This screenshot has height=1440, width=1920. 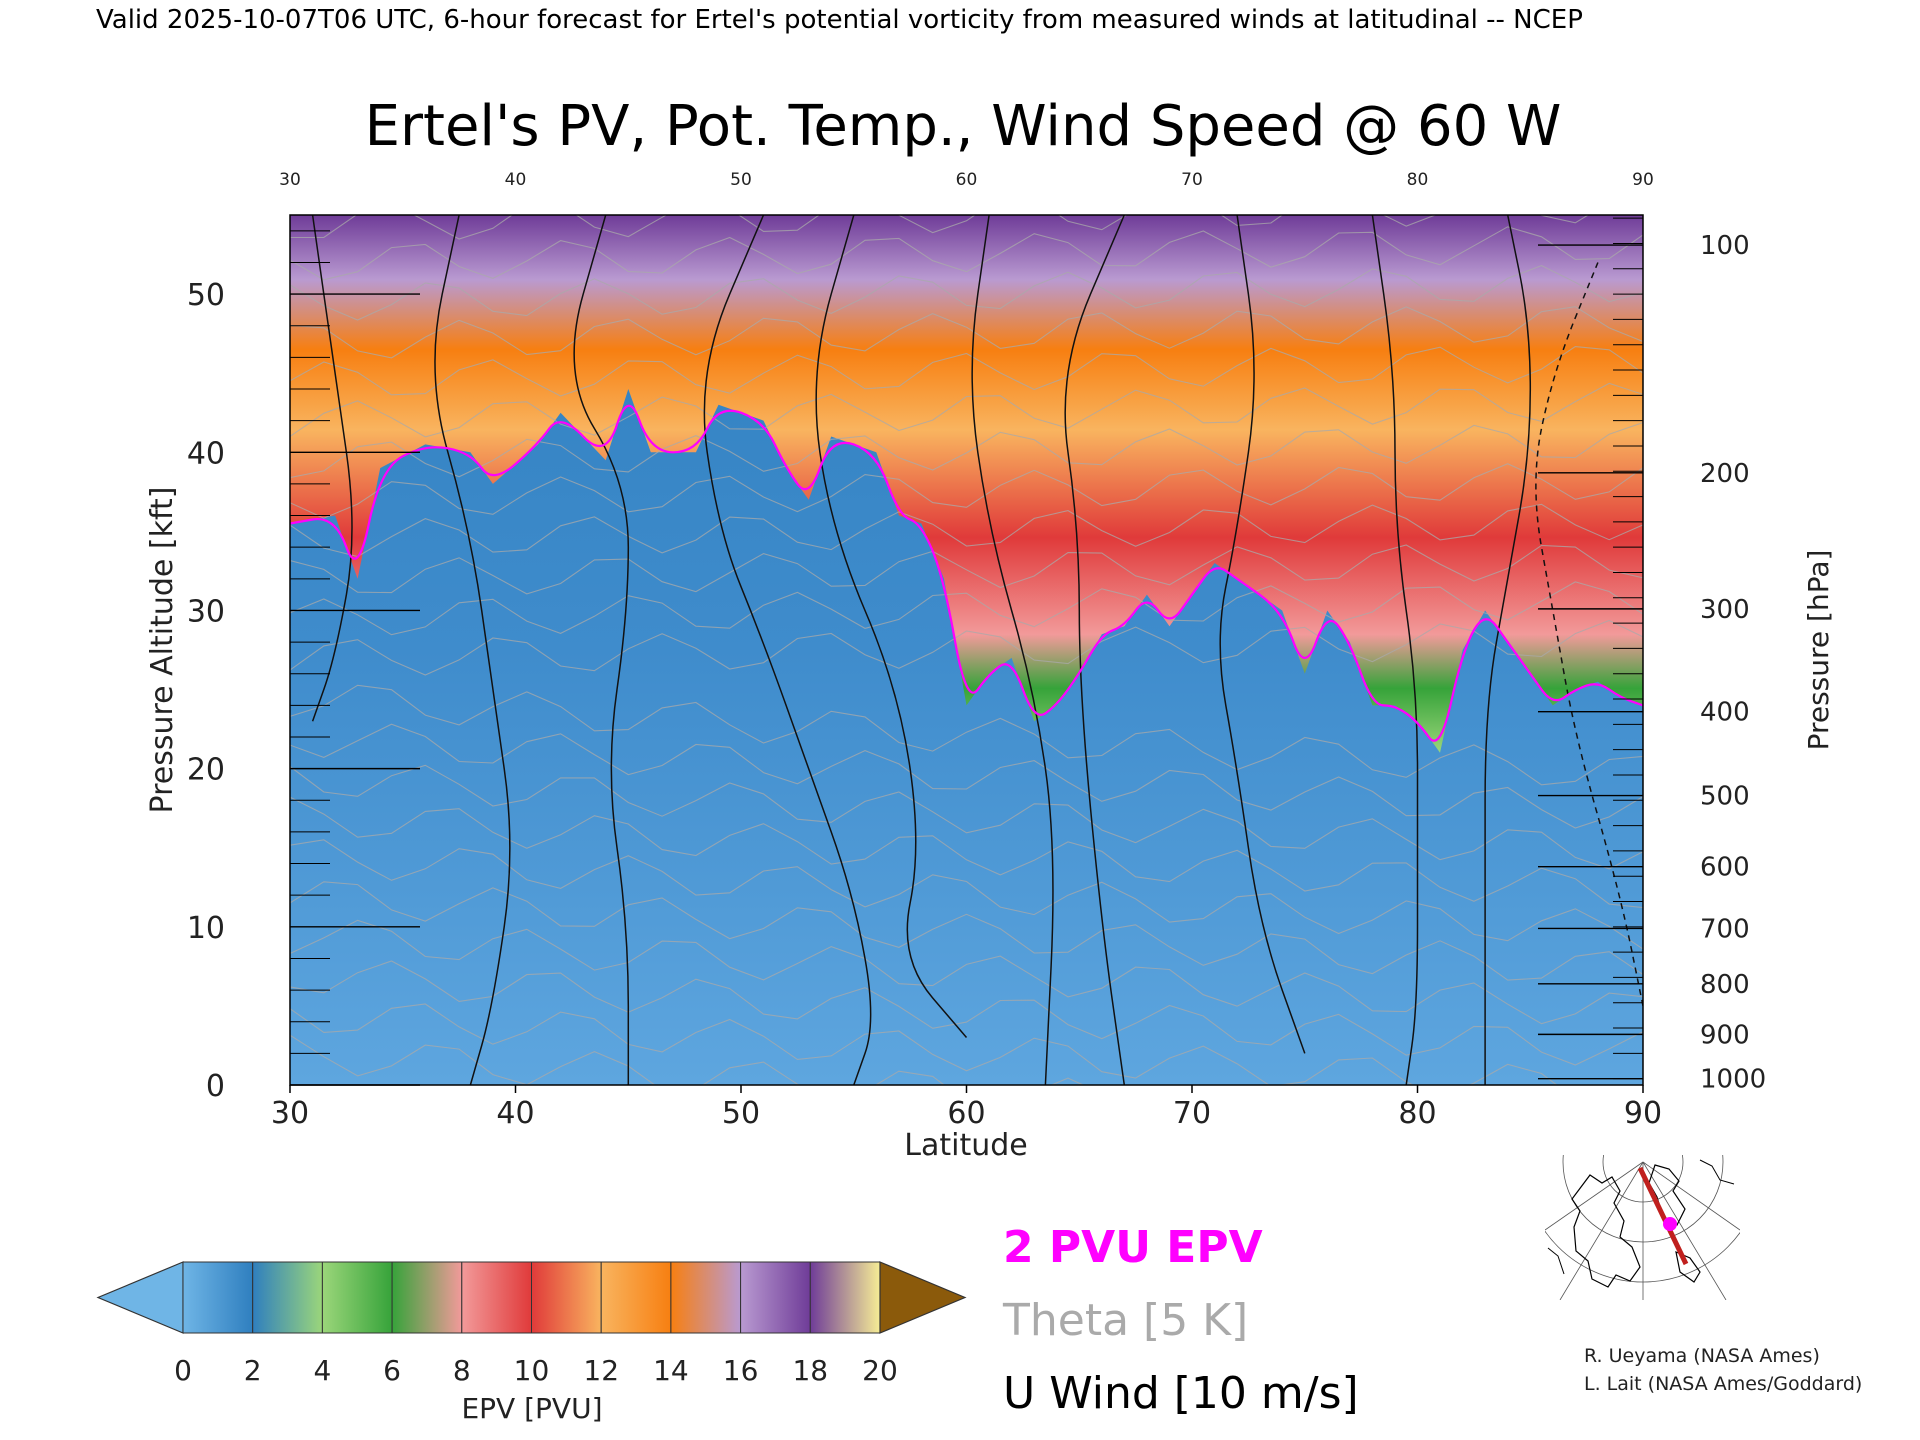 I want to click on x-tick-label: 80, so click(x=1417, y=1113).